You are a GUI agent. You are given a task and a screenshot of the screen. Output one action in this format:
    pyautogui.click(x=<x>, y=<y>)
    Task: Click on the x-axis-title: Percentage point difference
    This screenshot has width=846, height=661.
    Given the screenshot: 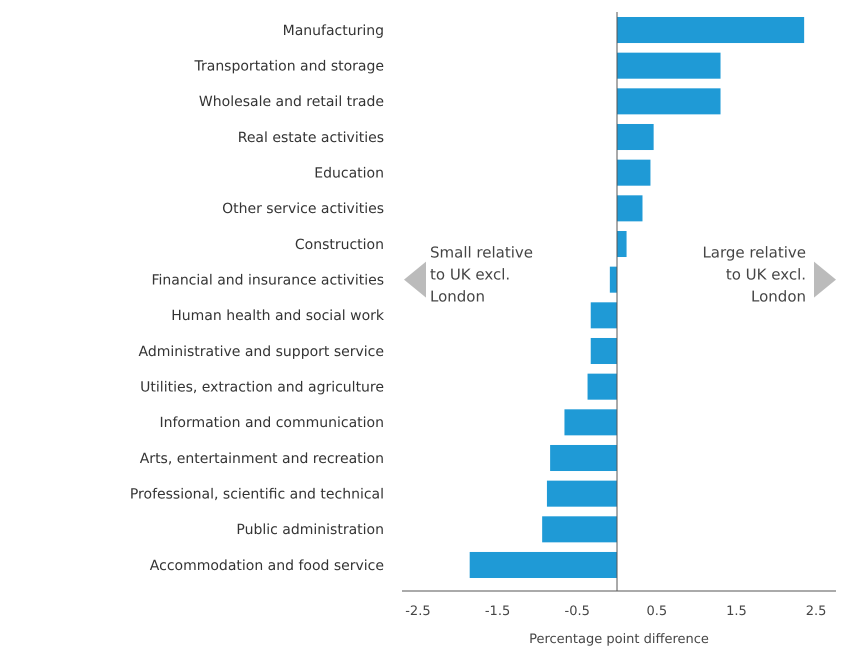 What is the action you would take?
    pyautogui.click(x=619, y=639)
    